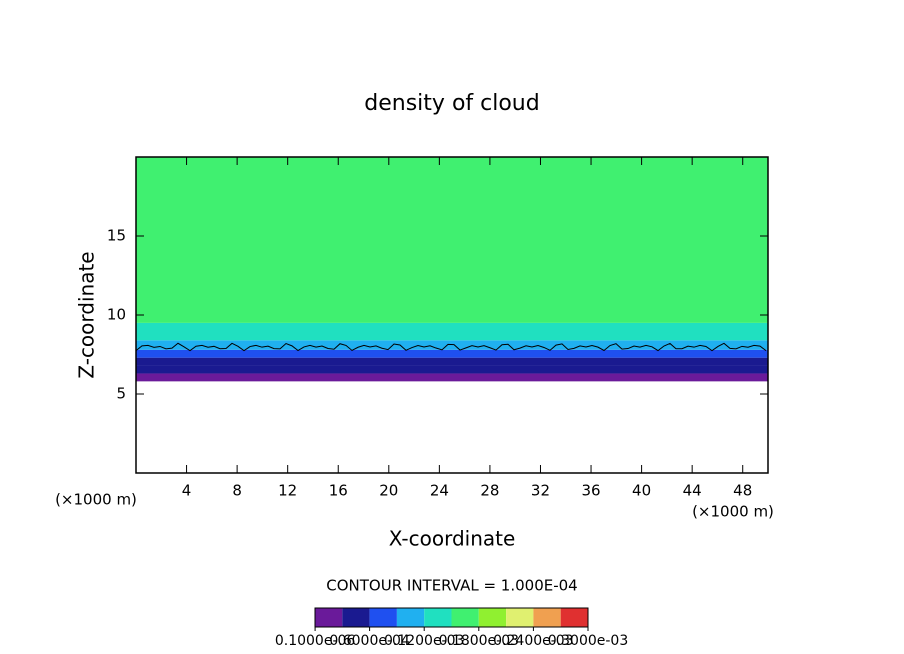  Describe the element at coordinates (424, 641) in the screenshot. I see `colorbar-label: 0.1200e-03` at that location.